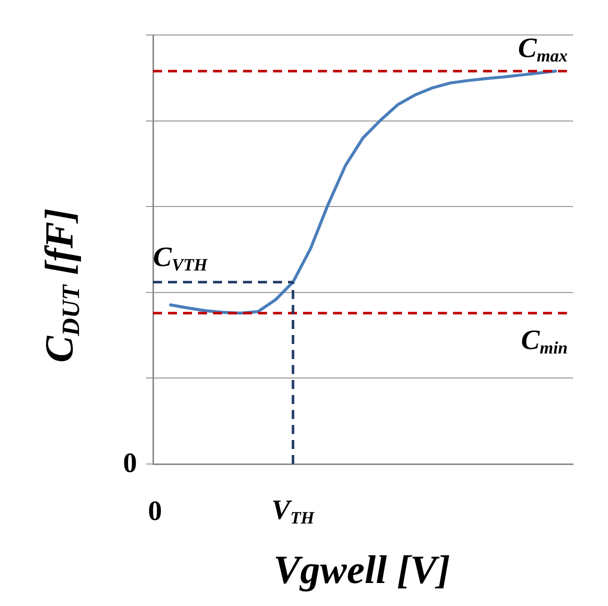 This screenshot has width=608, height=606. Describe the element at coordinates (130, 463) in the screenshot. I see `text: 0` at that location.